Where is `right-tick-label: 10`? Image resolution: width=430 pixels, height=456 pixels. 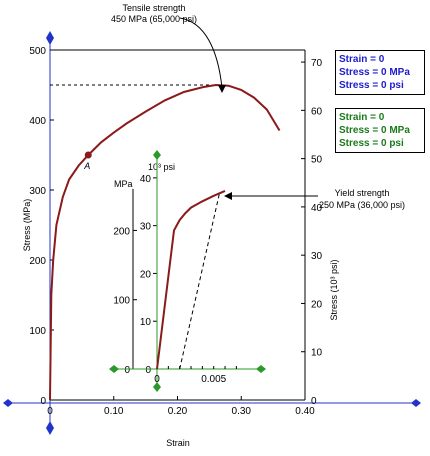
right-tick-label: 10 is located at coordinates (317, 353).